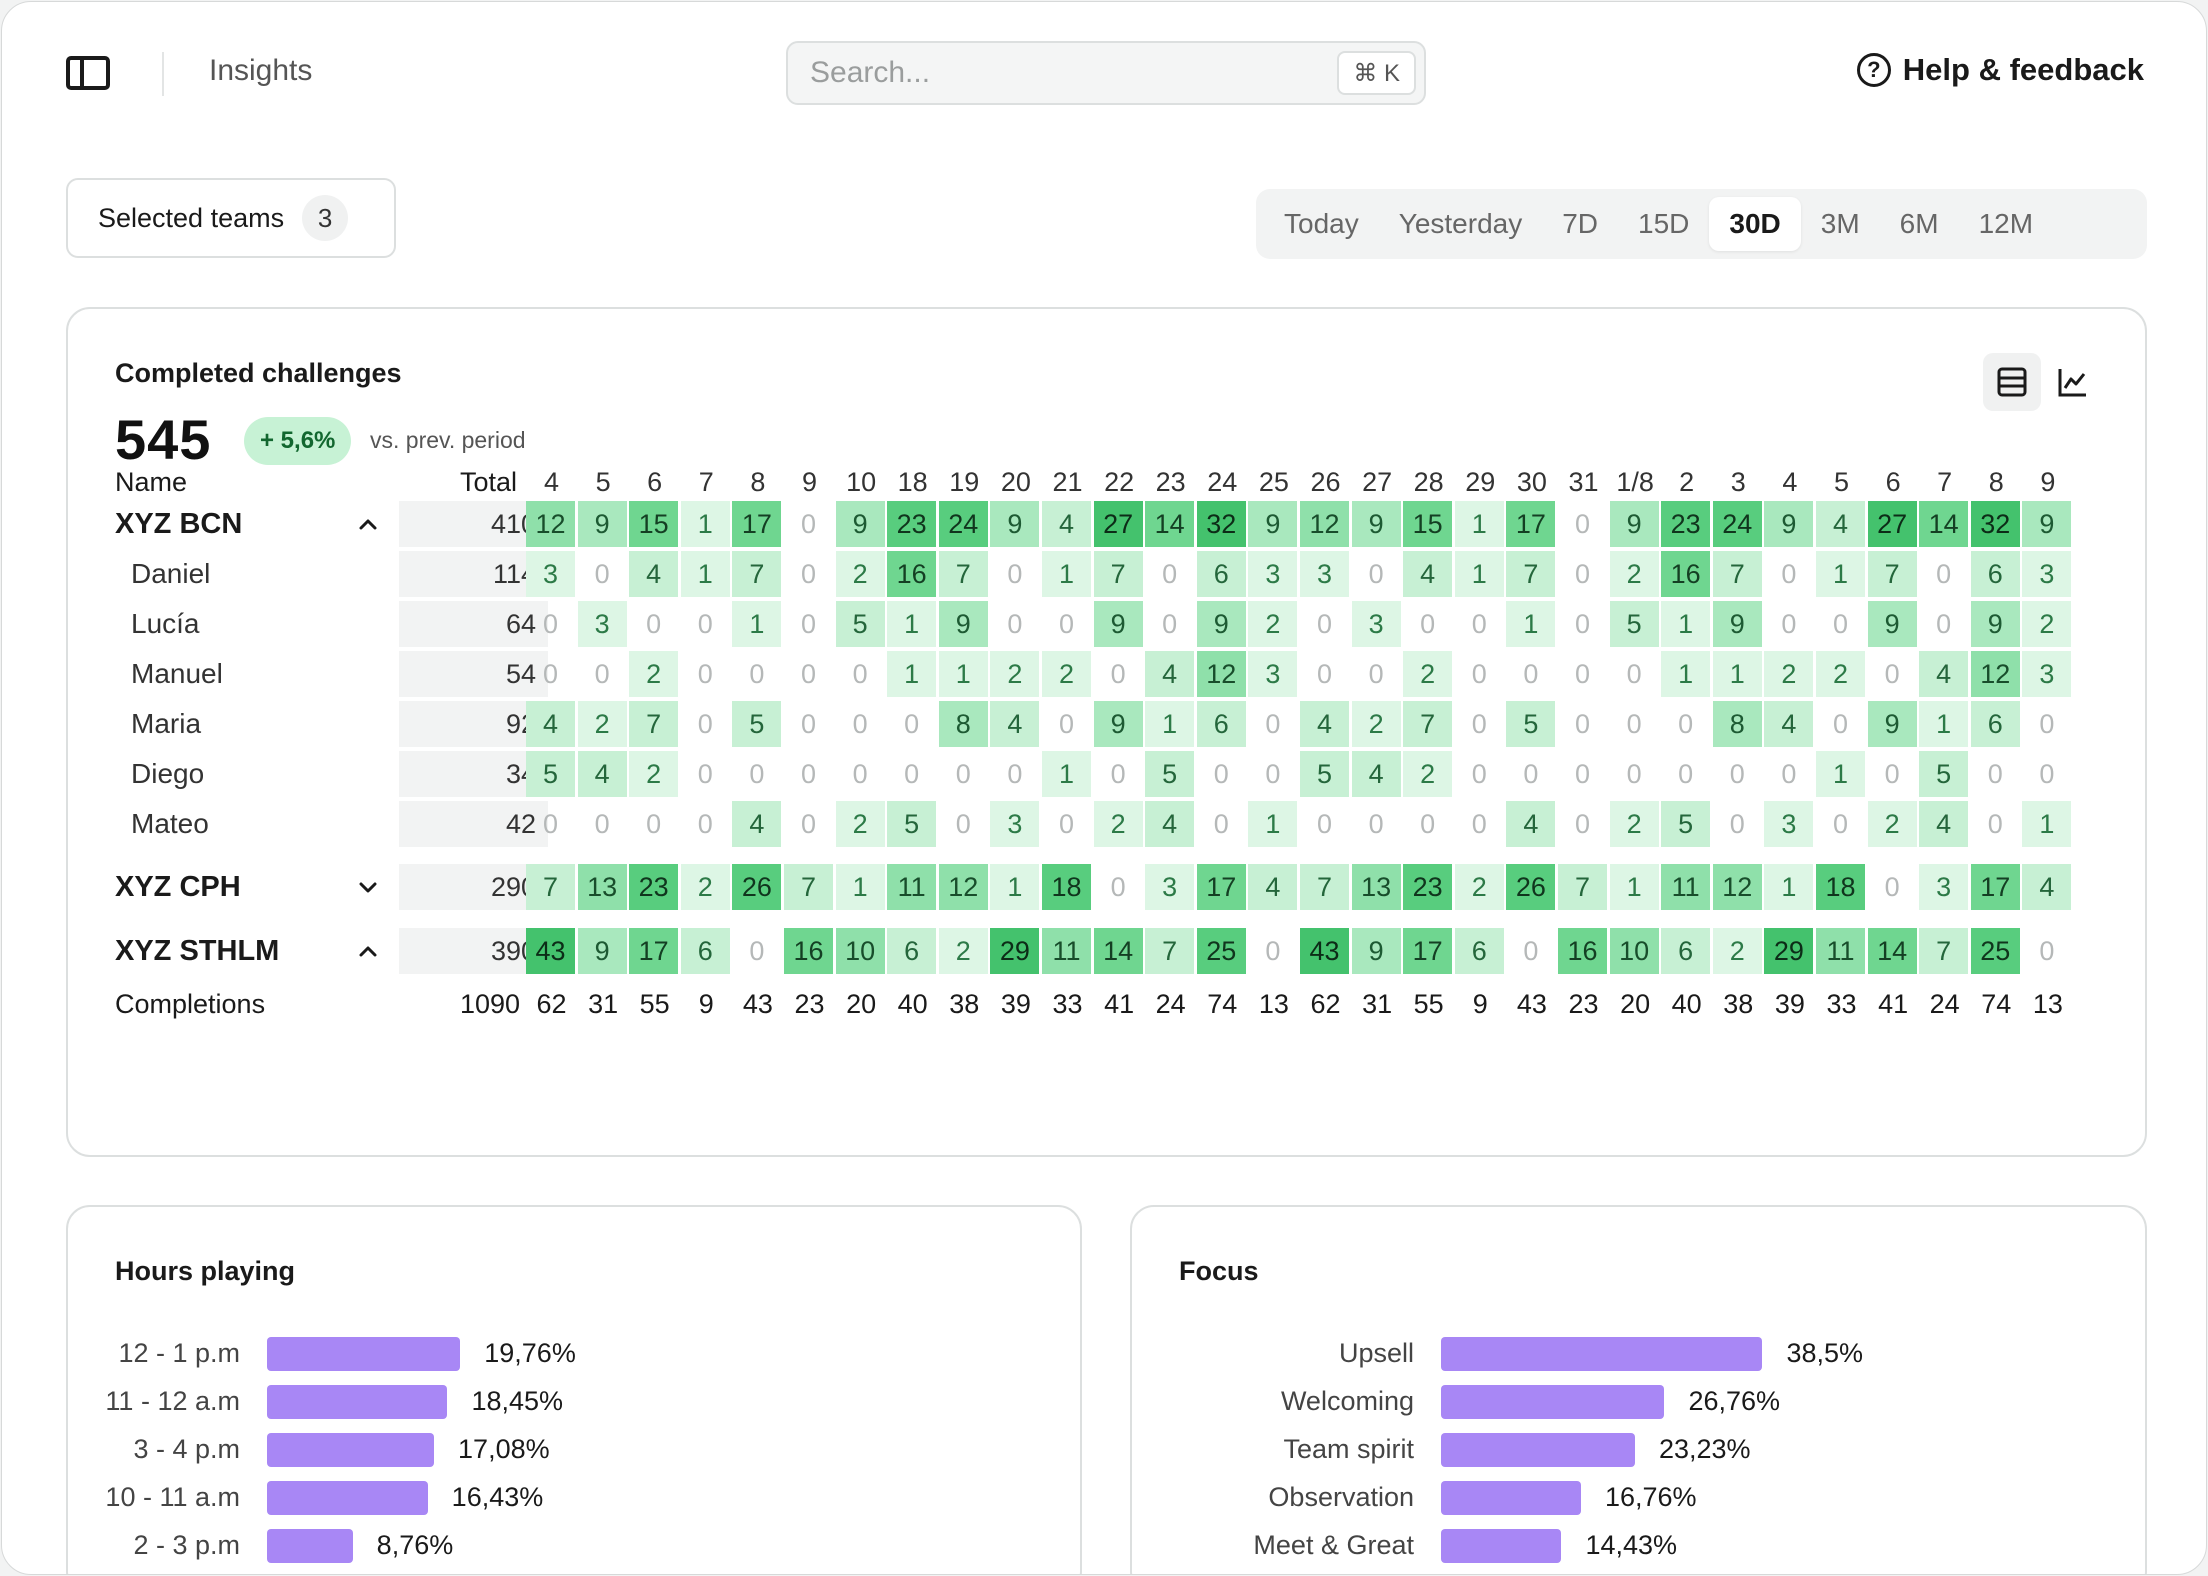 This screenshot has width=2208, height=1576. What do you see at coordinates (1919, 223) in the screenshot?
I see `period-tab-6m: 6M` at bounding box center [1919, 223].